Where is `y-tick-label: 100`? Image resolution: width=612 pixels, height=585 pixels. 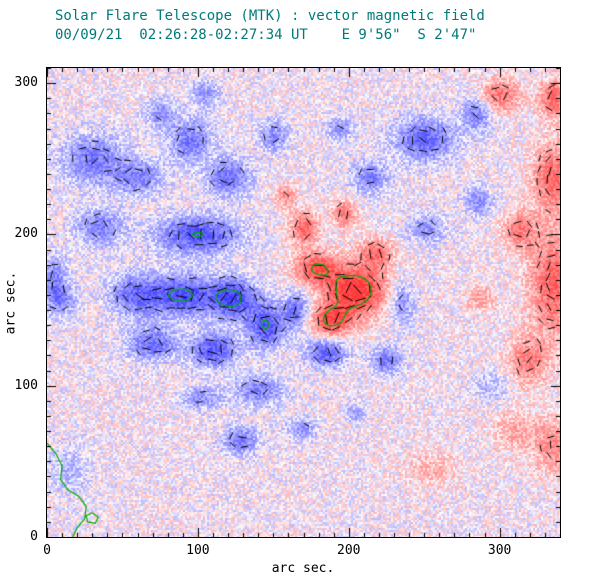 y-tick-label: 100 is located at coordinates (26, 385).